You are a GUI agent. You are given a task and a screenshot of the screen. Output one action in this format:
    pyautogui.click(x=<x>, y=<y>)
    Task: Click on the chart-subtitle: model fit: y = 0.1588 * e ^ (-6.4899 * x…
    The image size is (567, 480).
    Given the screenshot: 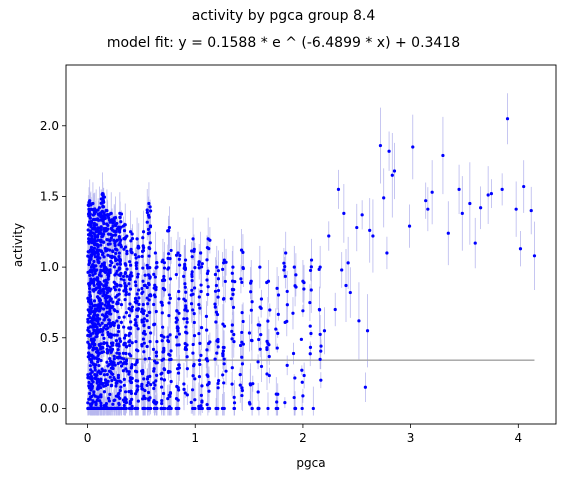 What is the action you would take?
    pyautogui.click(x=283, y=43)
    